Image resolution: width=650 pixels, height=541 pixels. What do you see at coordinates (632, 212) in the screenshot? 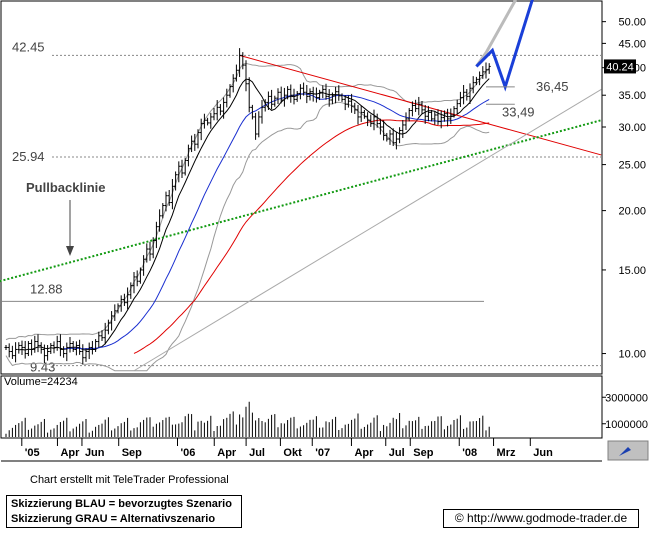
I see `y-tick-label: 20.00` at bounding box center [632, 212].